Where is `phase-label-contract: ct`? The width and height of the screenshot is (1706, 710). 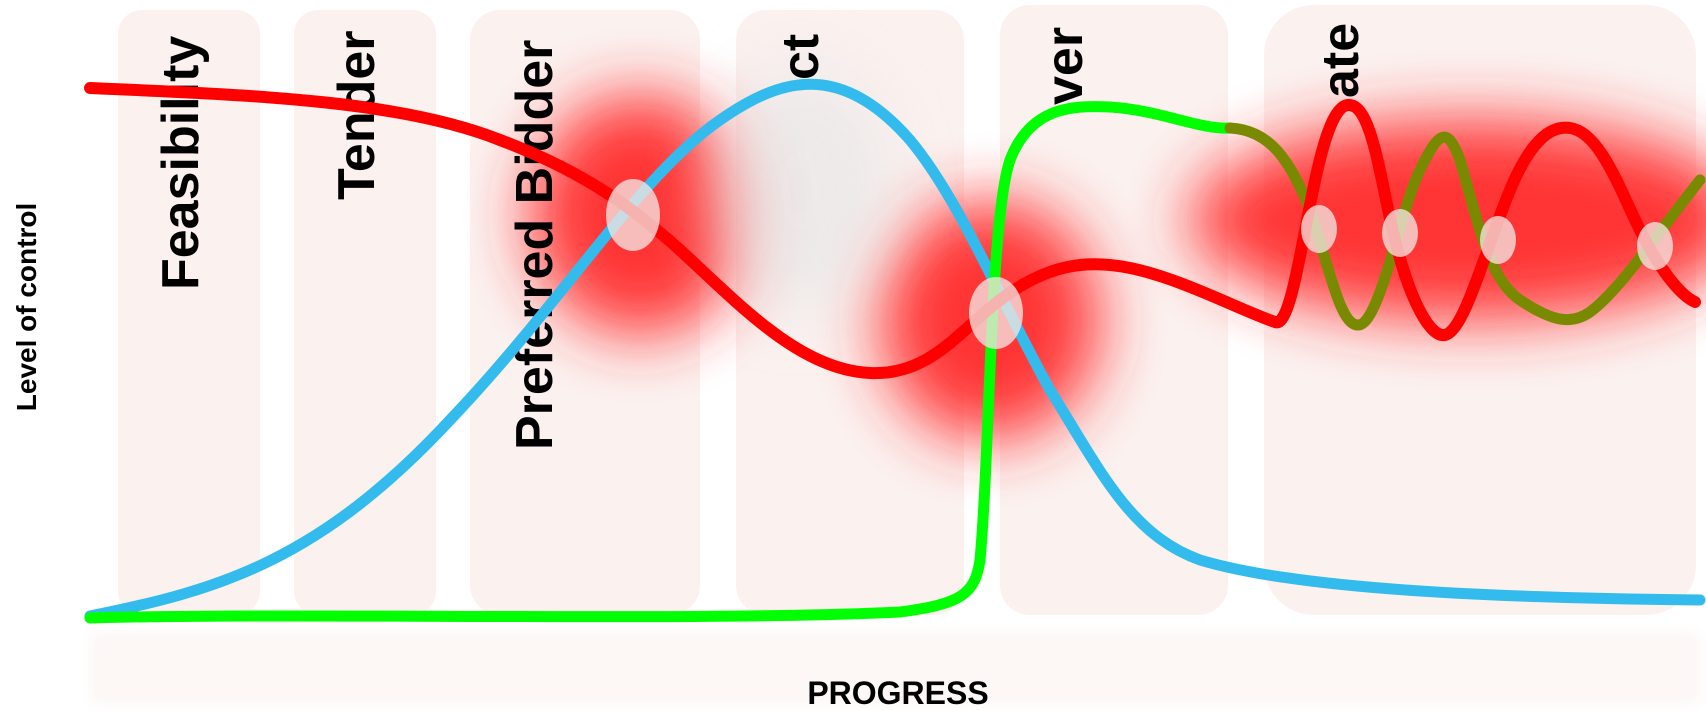 phase-label-contract: ct is located at coordinates (801, 57).